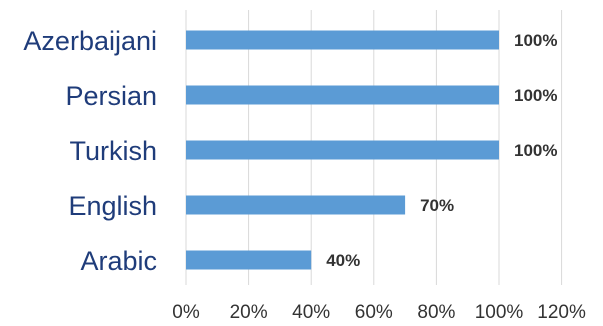 This screenshot has width=603, height=326. I want to click on category-label: Turkish, so click(113, 151).